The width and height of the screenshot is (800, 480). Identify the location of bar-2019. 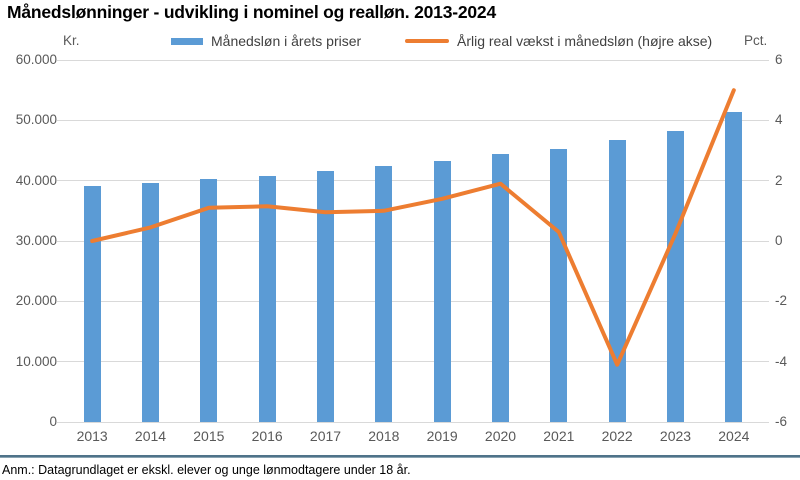
(442, 291).